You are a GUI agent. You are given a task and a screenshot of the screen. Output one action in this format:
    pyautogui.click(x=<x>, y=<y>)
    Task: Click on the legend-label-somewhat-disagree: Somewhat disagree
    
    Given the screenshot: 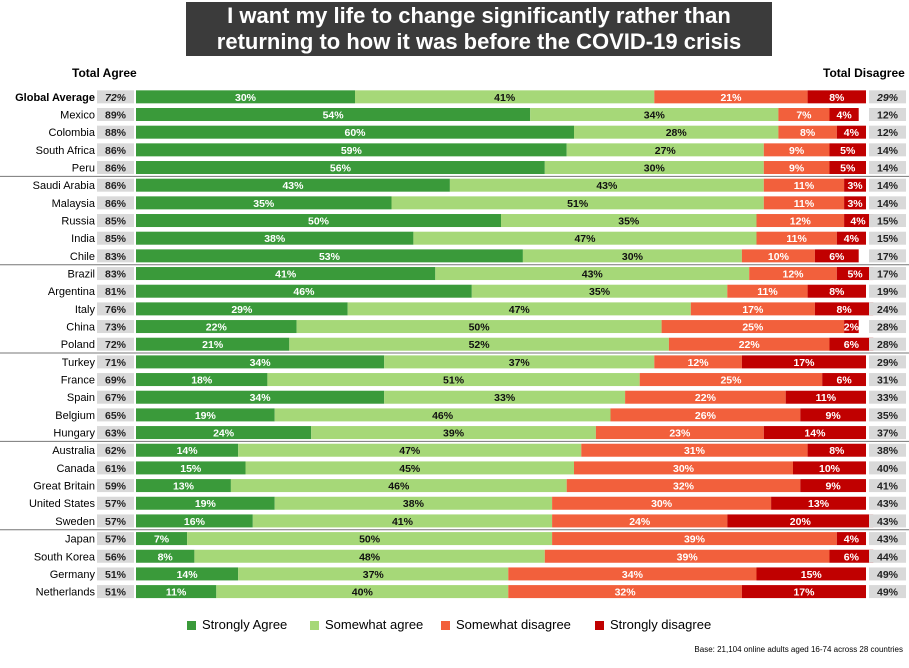 What is the action you would take?
    pyautogui.click(x=513, y=624)
    